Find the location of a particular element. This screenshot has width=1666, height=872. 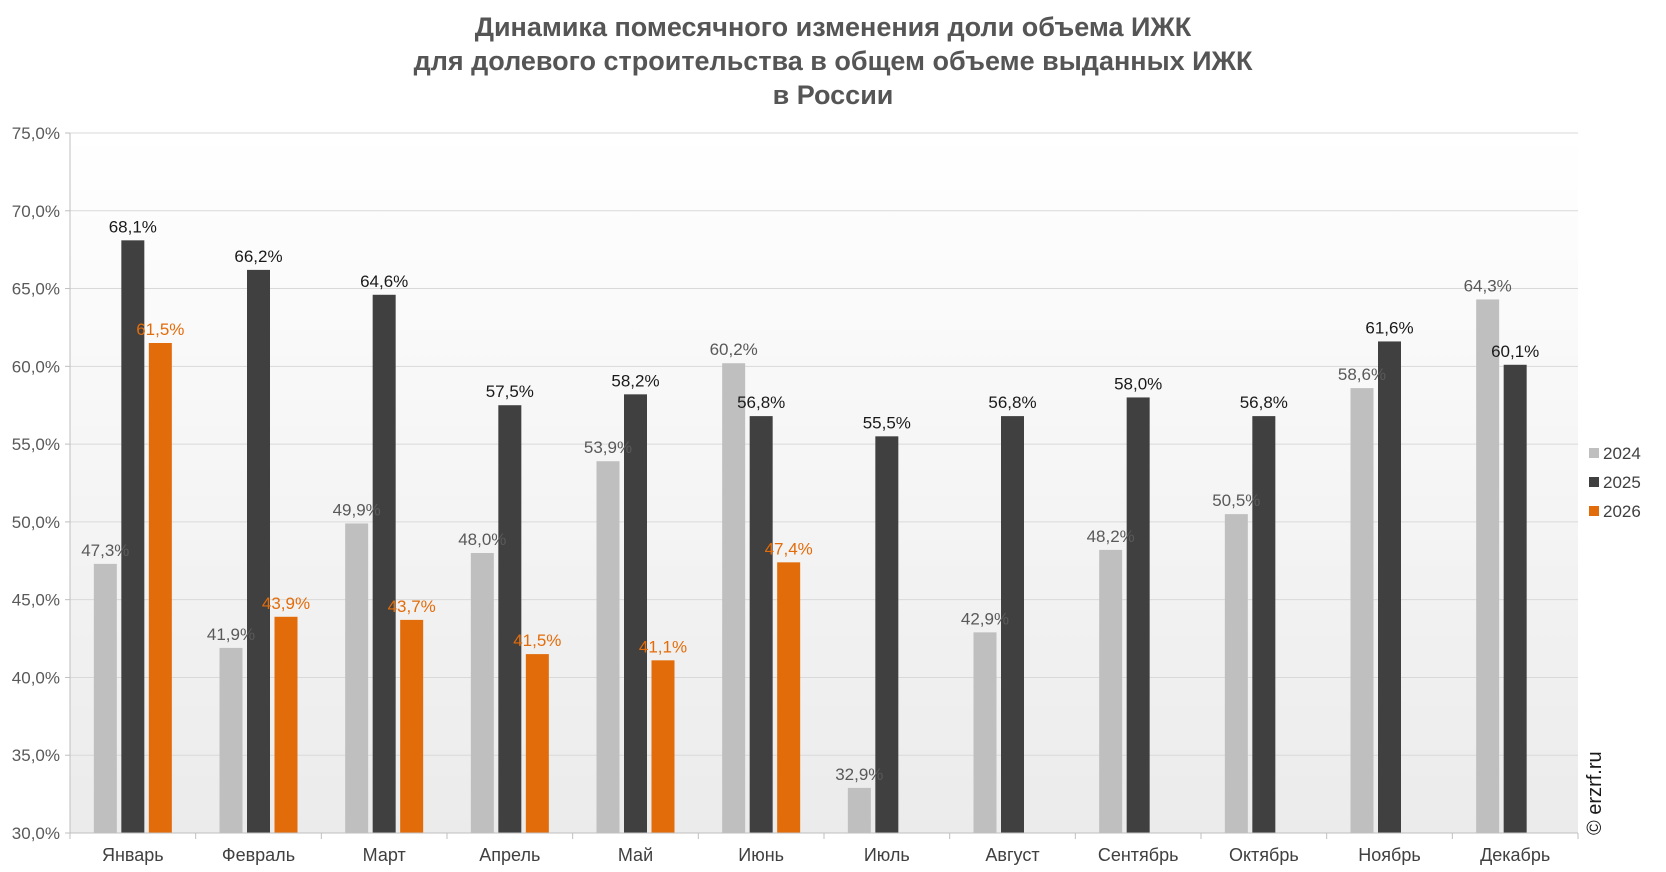

data-label-2024: 49,9% is located at coordinates (357, 509).